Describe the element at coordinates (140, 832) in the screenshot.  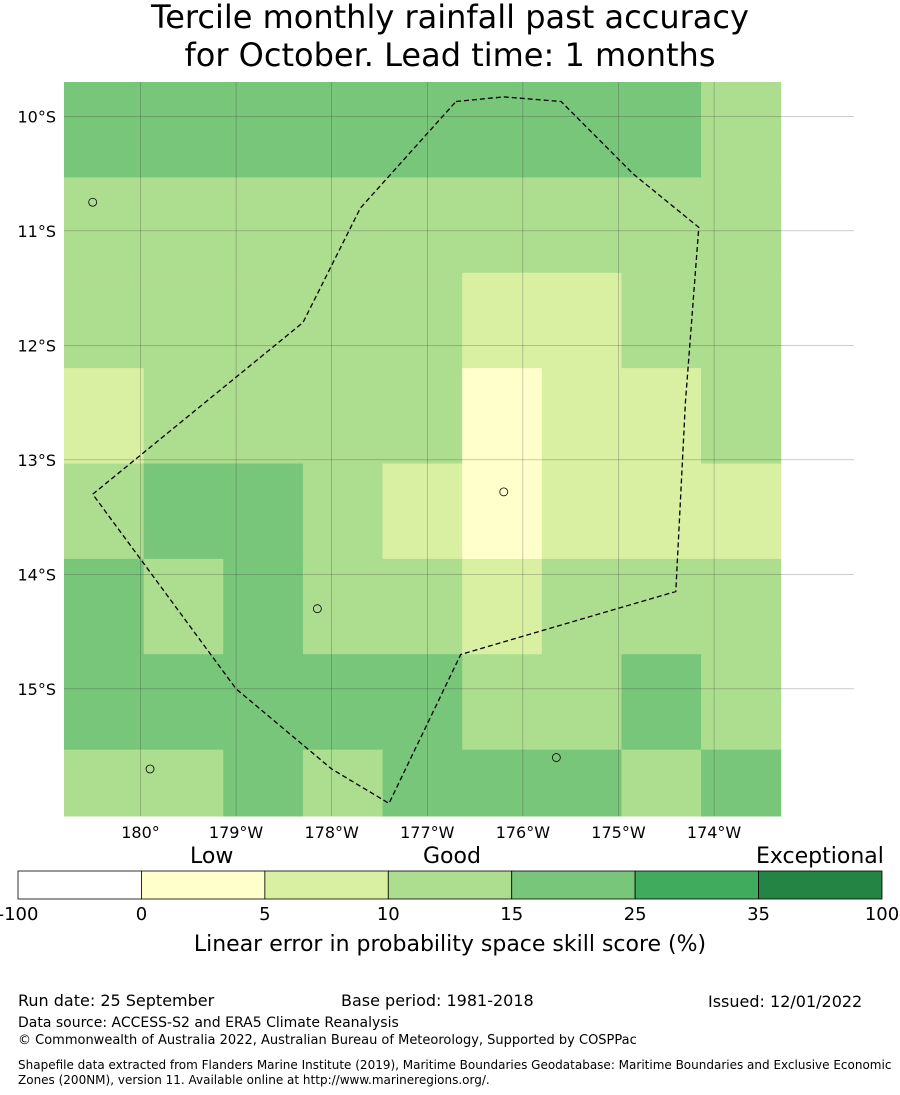
I see `x-tick-label: 180°` at that location.